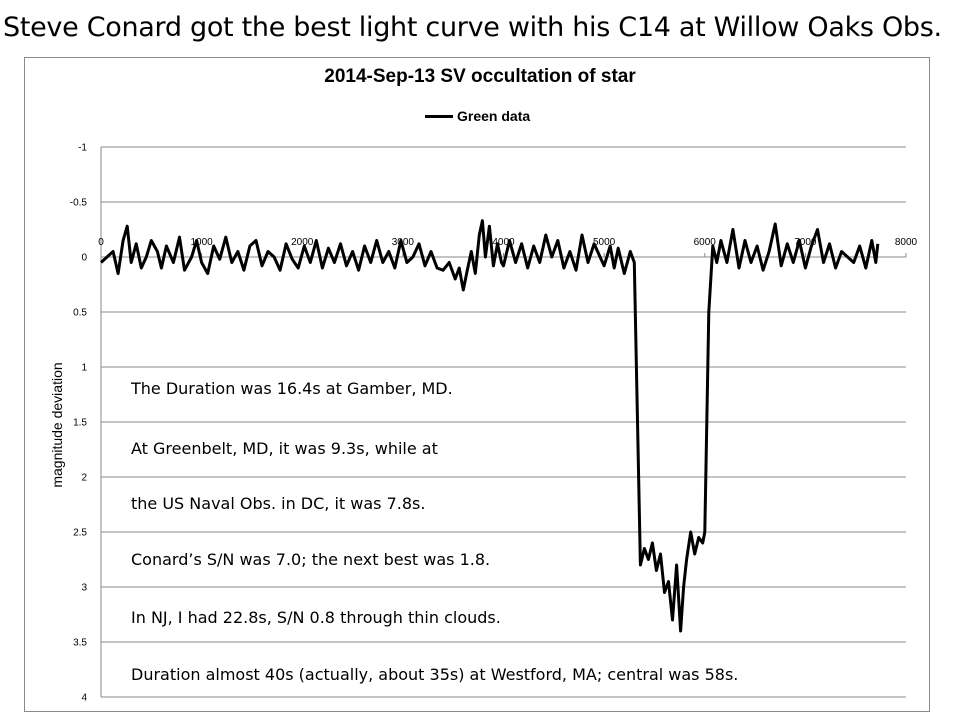  Describe the element at coordinates (705, 242) in the screenshot. I see `x-tick-label: 6000` at that location.